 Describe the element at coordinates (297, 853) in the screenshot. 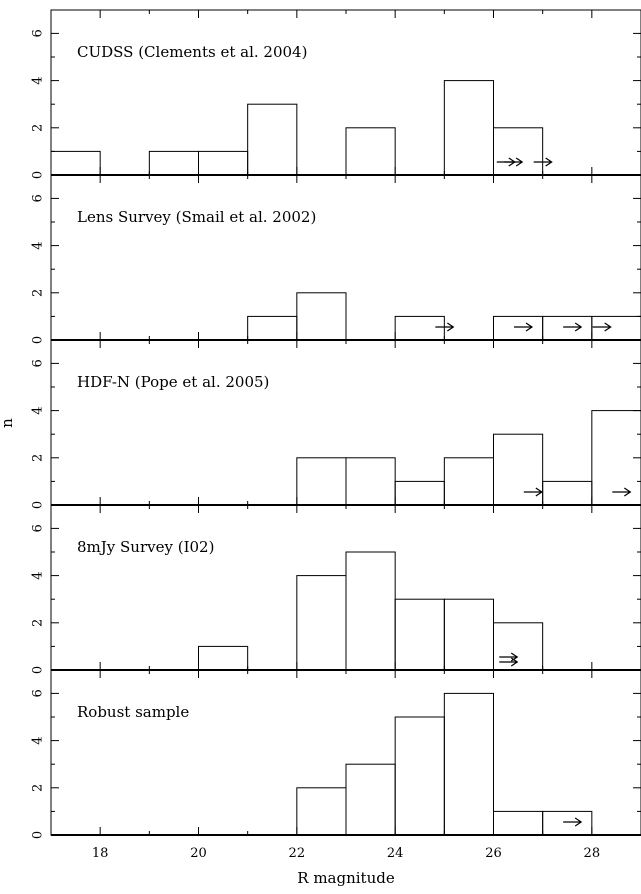

I see `x-tick-label: 22` at that location.